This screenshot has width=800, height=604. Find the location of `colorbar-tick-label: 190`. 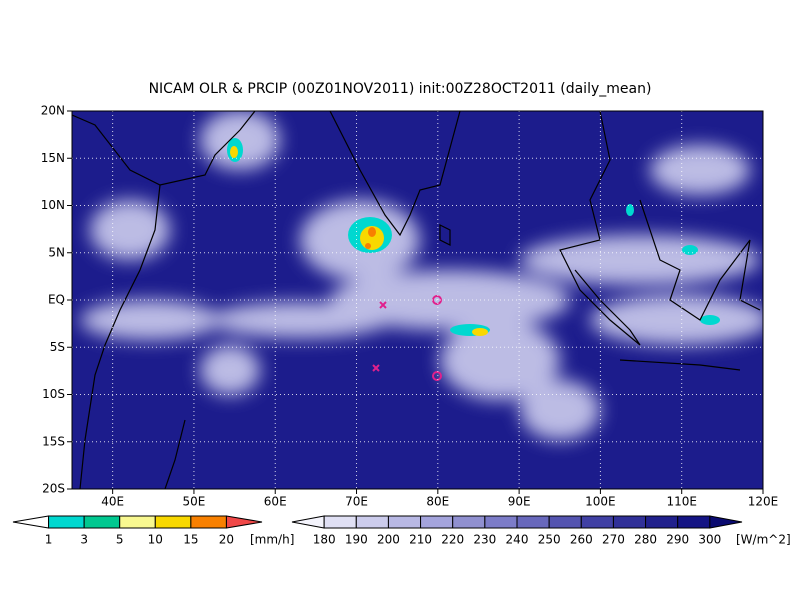

colorbar-tick-label: 190 is located at coordinates (356, 540).